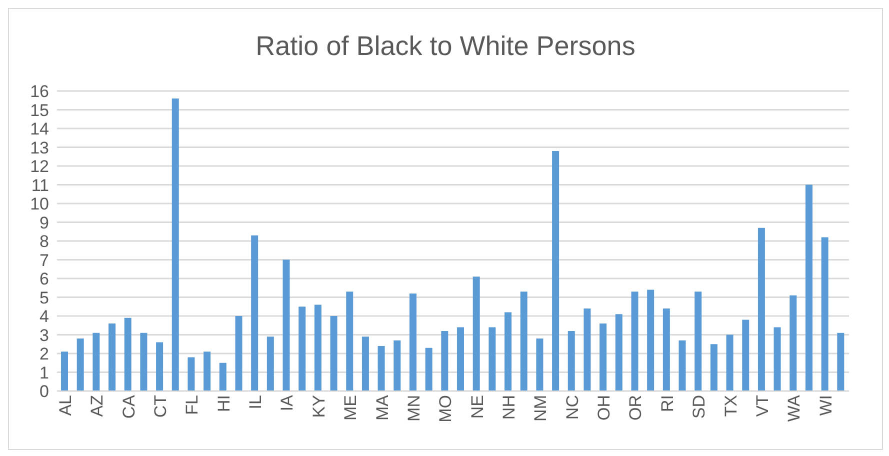 This screenshot has width=889, height=456. I want to click on y-tick-label: 2, so click(44, 354).